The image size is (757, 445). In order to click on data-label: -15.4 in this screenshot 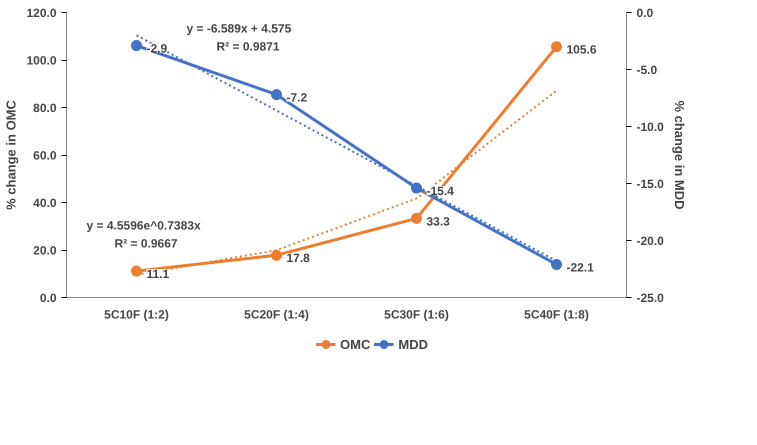, I will do `click(440, 191)`.